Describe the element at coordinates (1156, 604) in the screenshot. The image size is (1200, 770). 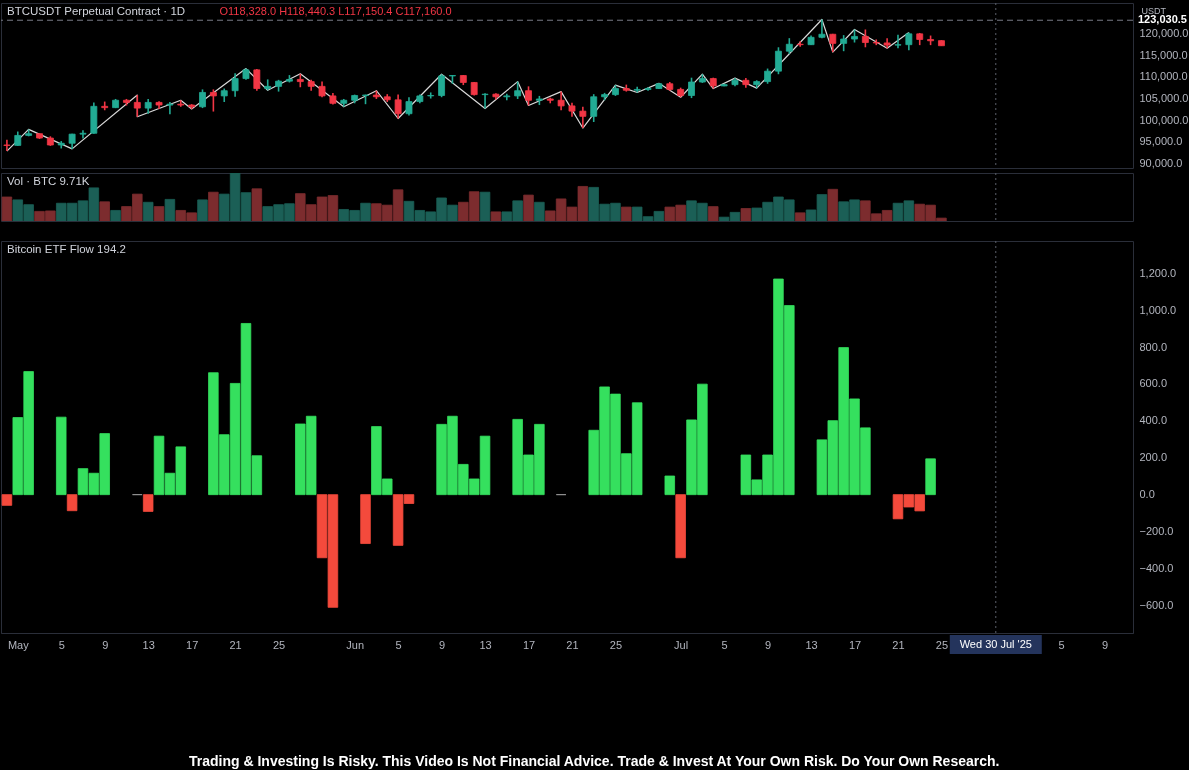
I see `y-tick-label: −600.0` at that location.